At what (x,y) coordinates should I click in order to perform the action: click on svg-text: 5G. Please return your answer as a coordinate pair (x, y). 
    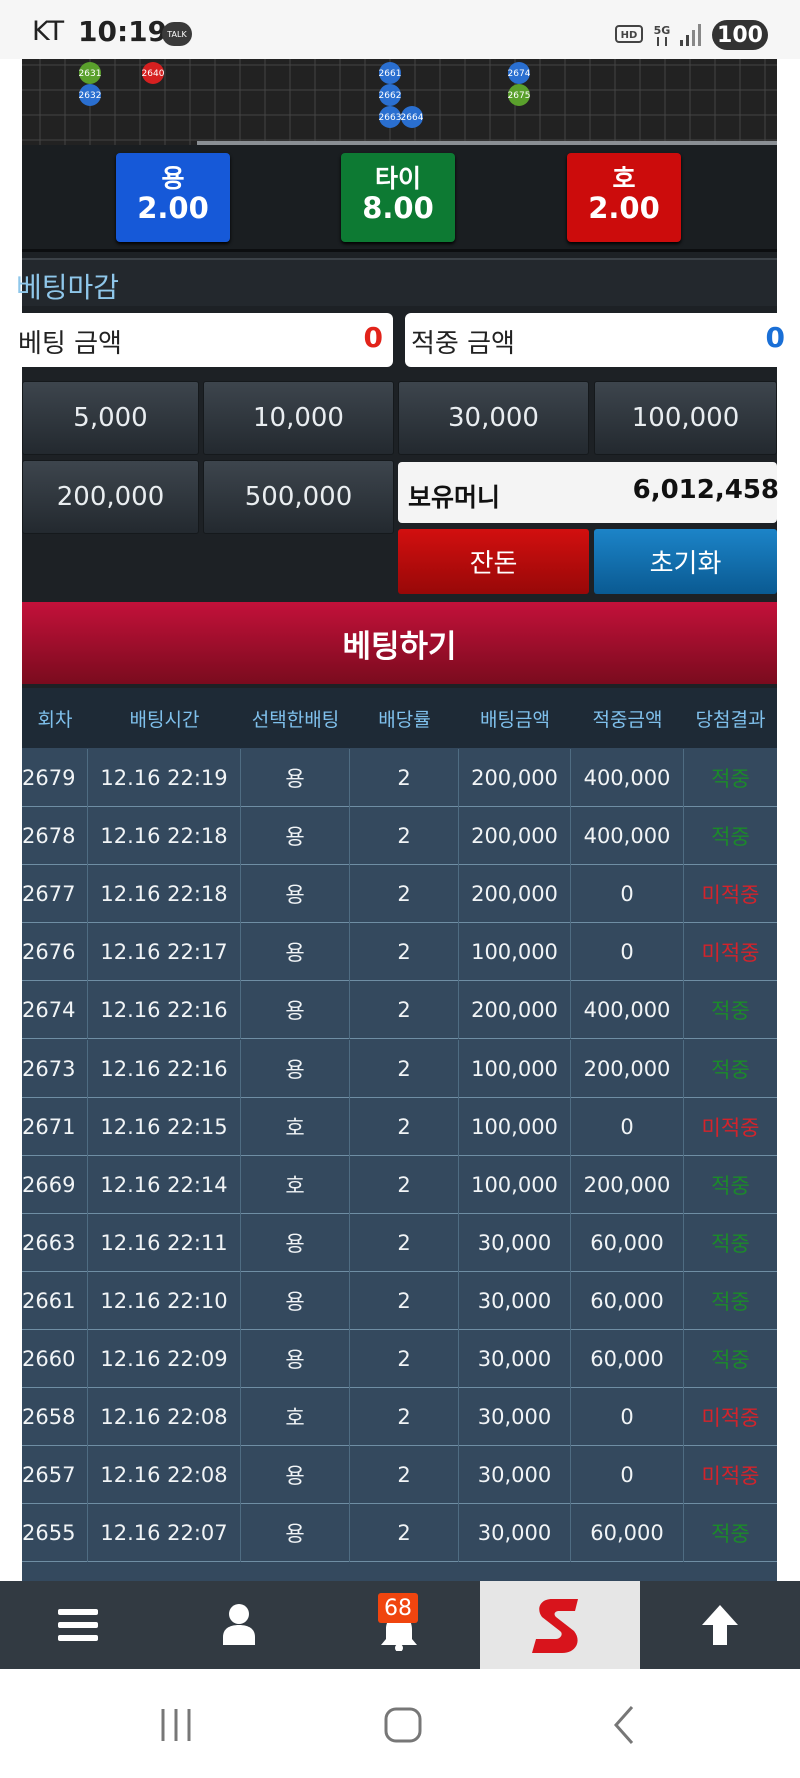
    Looking at the image, I should click on (662, 30).